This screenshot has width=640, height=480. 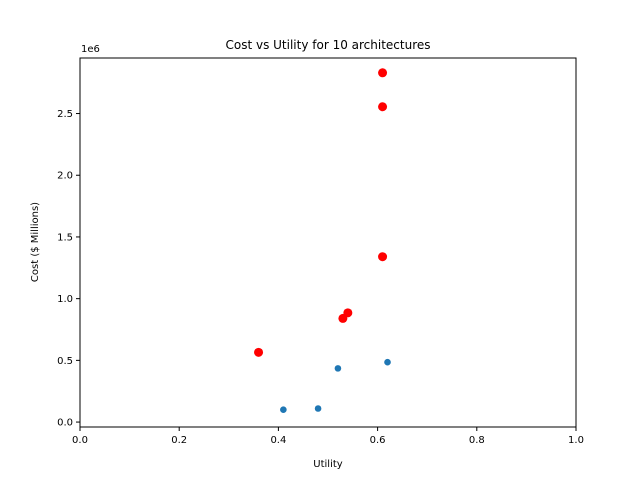 I want to click on y-tick-label: 1.0, so click(x=65, y=299).